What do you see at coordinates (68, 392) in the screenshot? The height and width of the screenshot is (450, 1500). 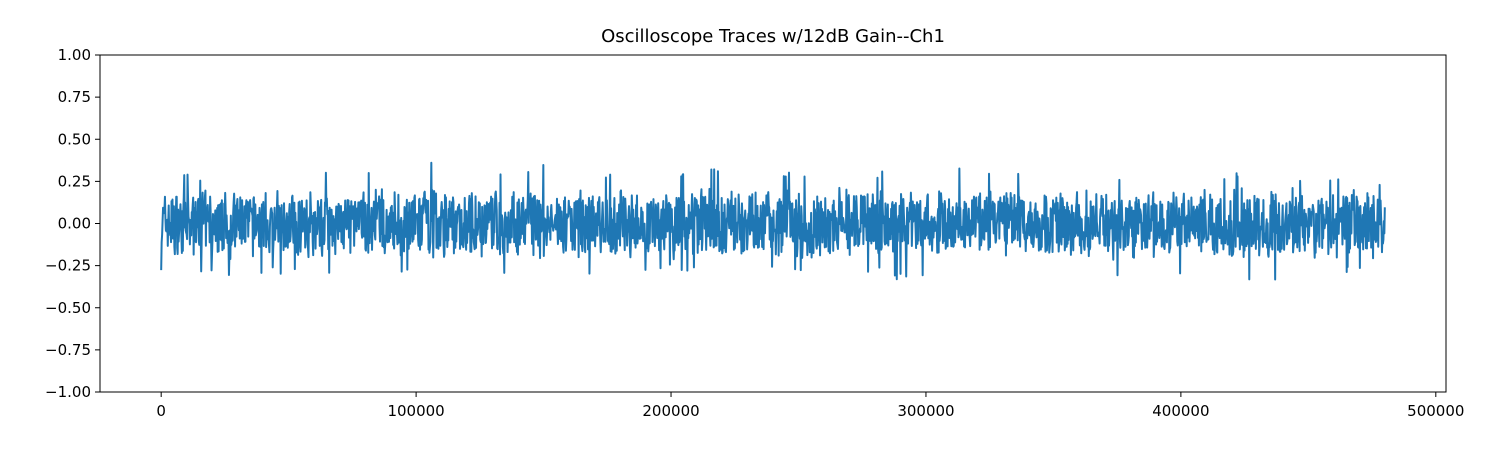 I see `y-tick-label: −1.00` at bounding box center [68, 392].